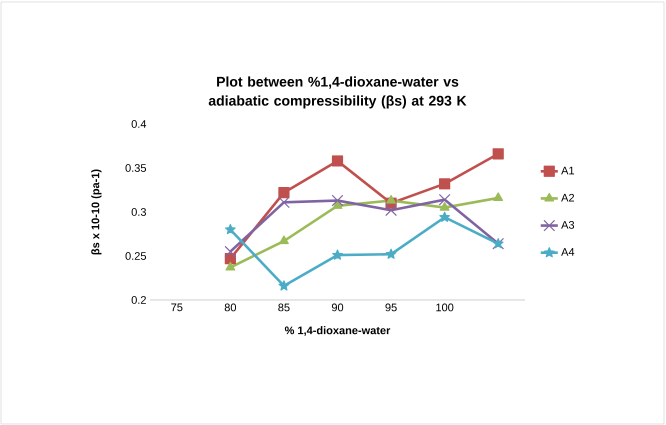 Image resolution: width=666 pixels, height=425 pixels. I want to click on y-tick-label: 0.35, so click(135, 168).